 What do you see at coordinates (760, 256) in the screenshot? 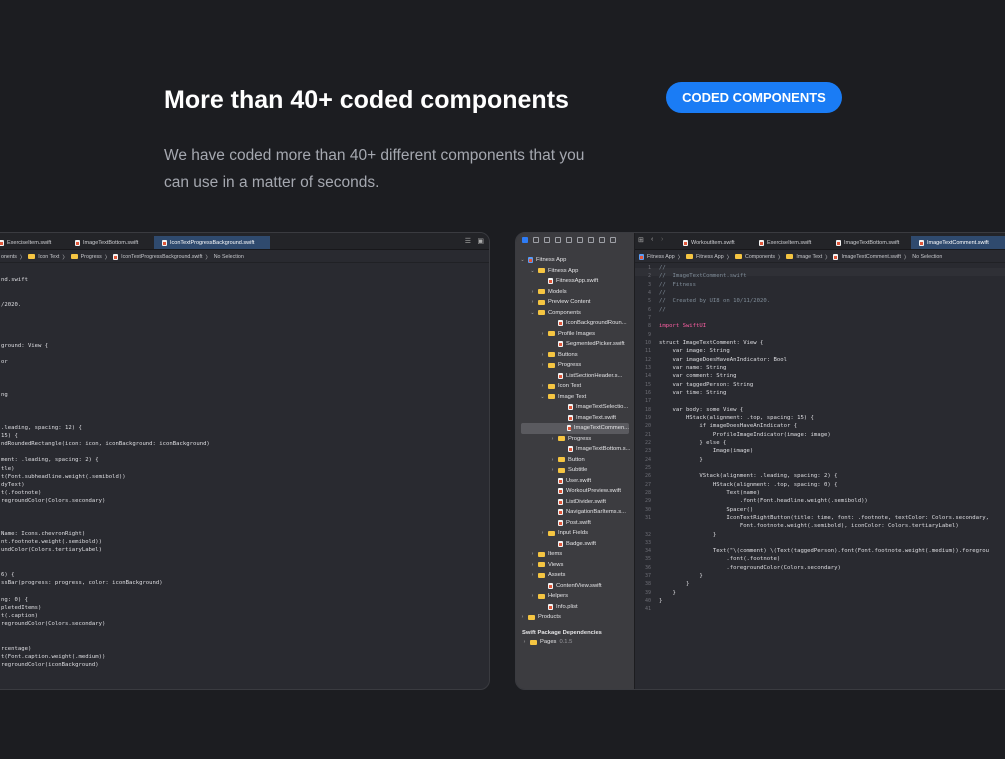
I see `breadcrumb-item: Components` at bounding box center [760, 256].